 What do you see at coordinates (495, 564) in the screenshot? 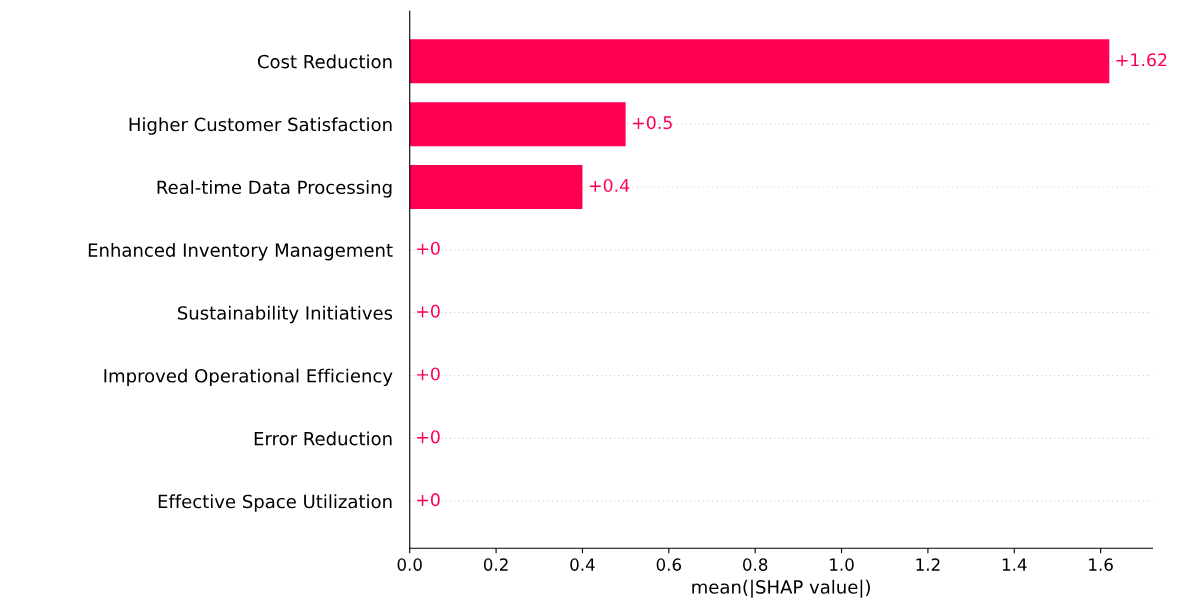
I see `x-tick-label: 0.2` at bounding box center [495, 564].